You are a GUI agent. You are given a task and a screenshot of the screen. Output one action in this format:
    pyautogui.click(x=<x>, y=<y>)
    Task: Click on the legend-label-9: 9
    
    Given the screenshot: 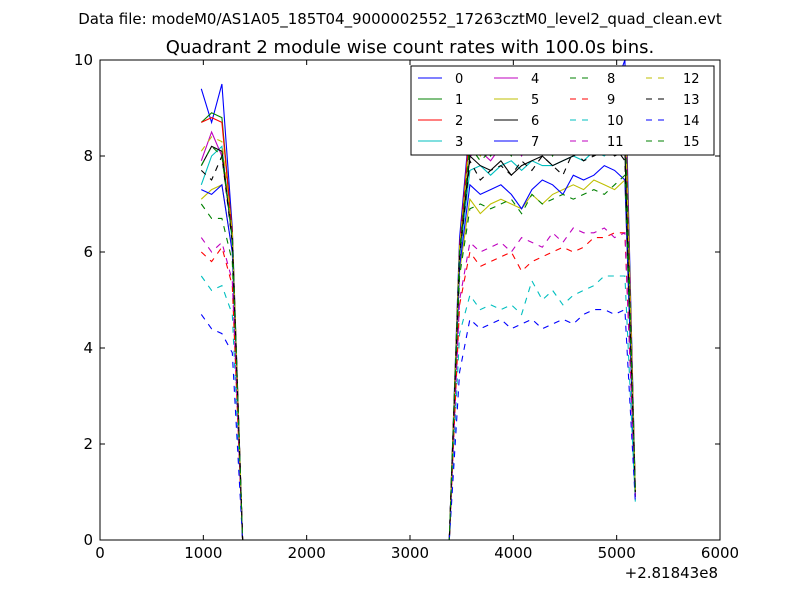 What is the action you would take?
    pyautogui.click(x=611, y=100)
    